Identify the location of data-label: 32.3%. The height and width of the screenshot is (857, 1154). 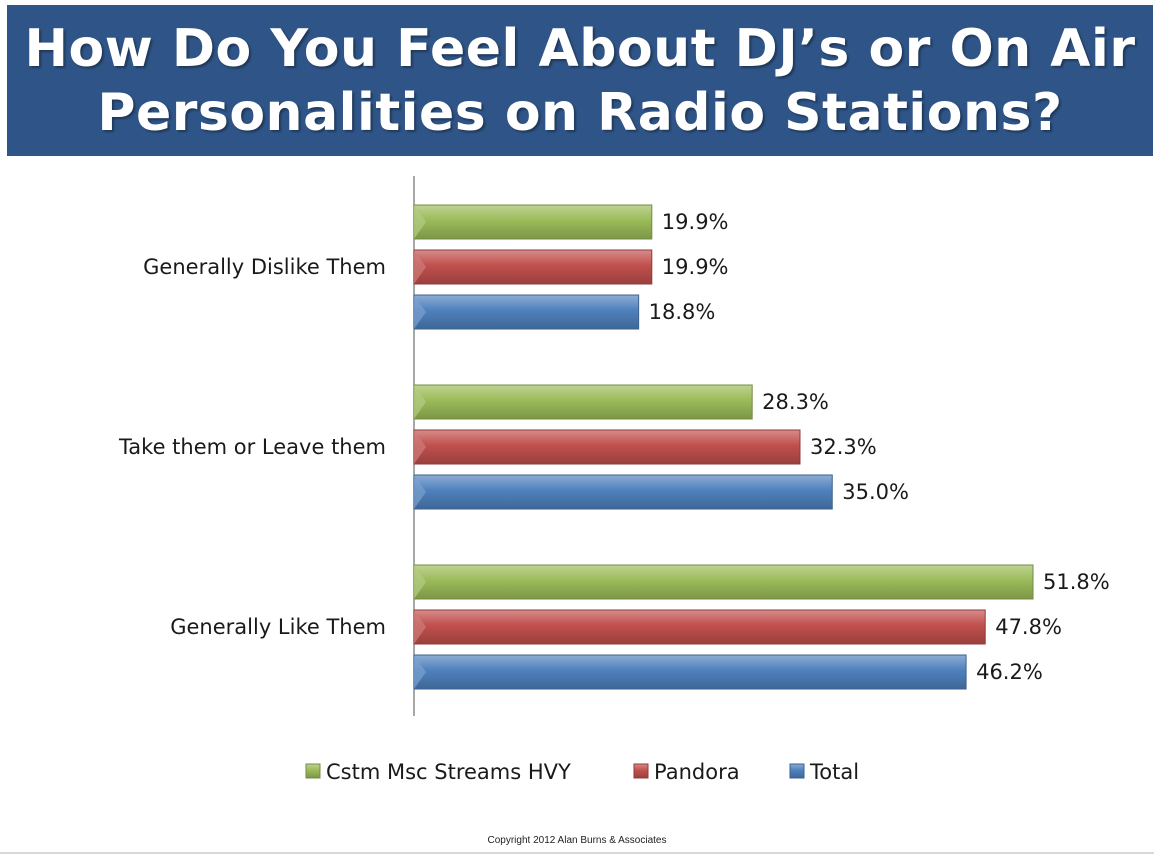
(843, 447).